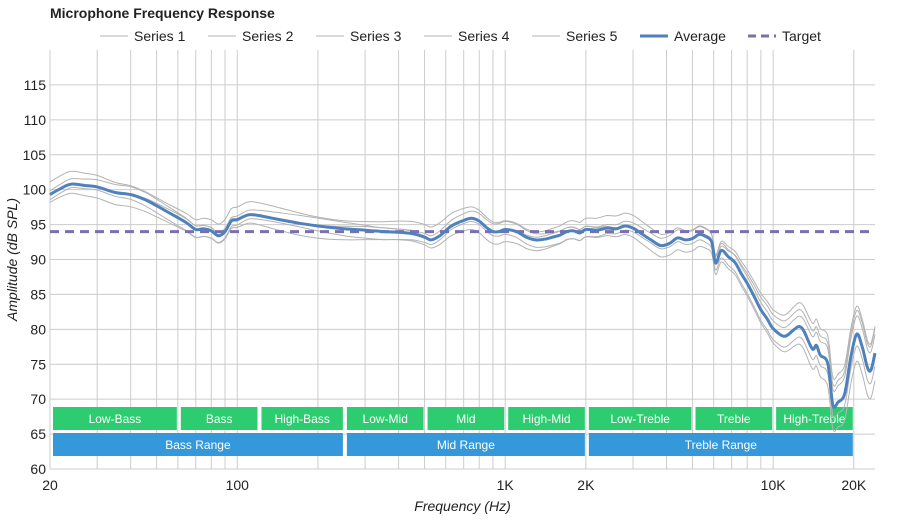 The height and width of the screenshot is (520, 900). I want to click on band-bass-range, so click(198, 444).